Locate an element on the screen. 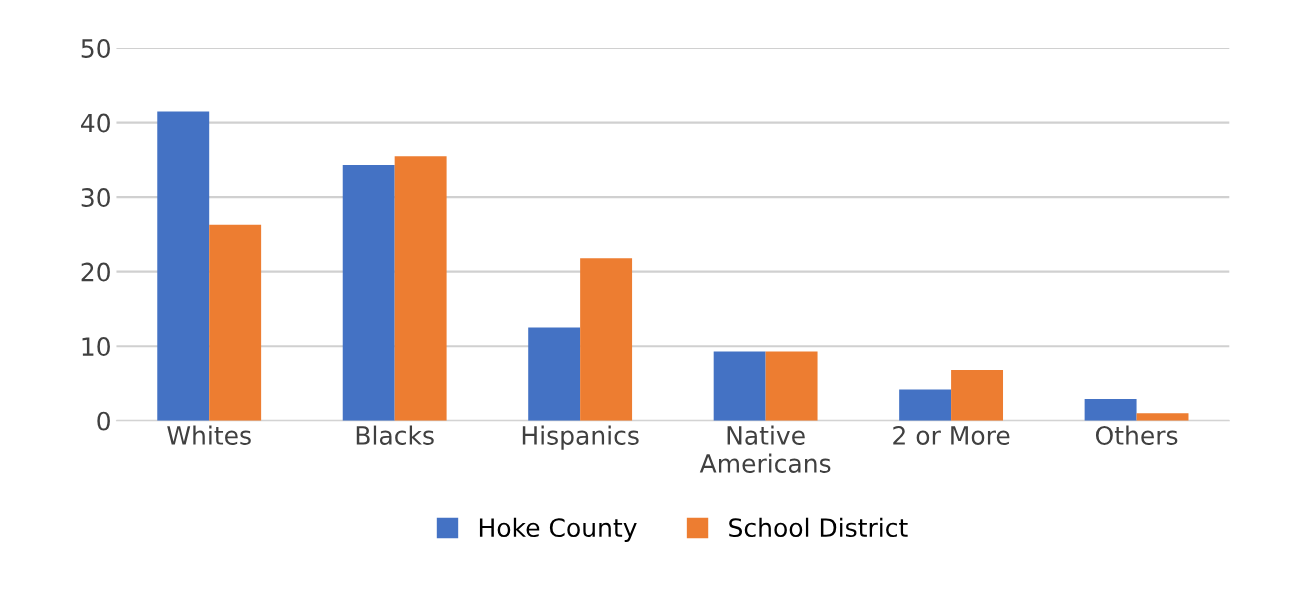  y-tick-label: 40 is located at coordinates (95, 123).